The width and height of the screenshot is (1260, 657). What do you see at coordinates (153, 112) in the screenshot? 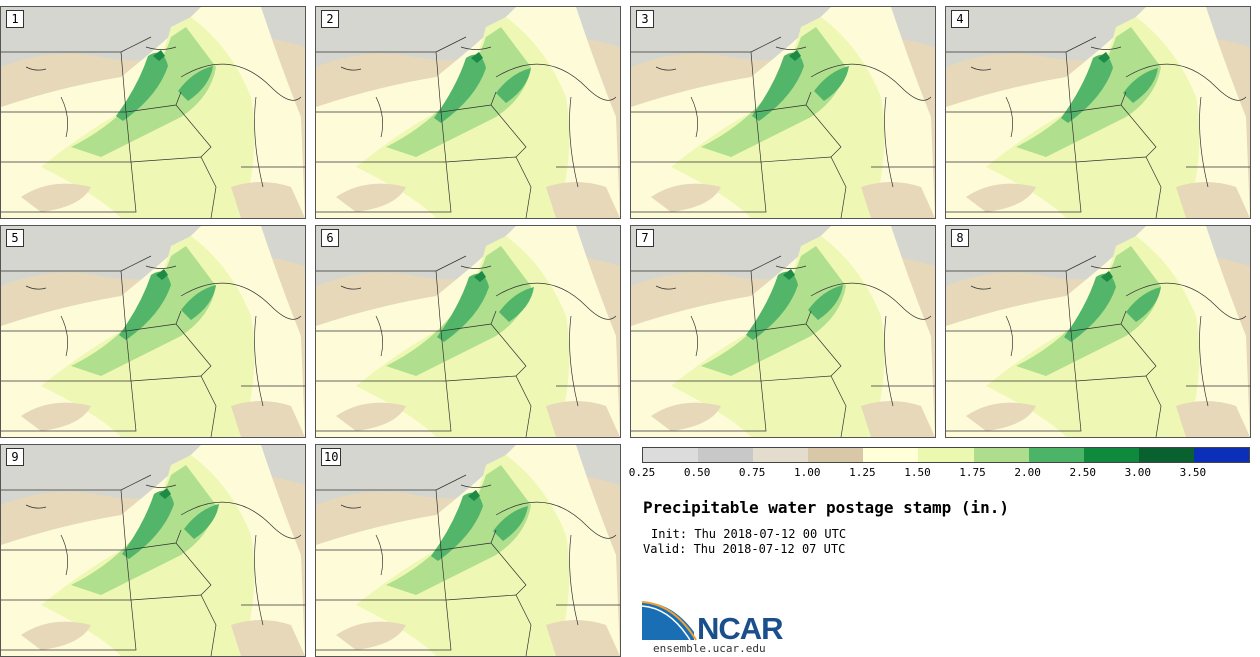
I see `ensemble-member-map: 1` at bounding box center [153, 112].